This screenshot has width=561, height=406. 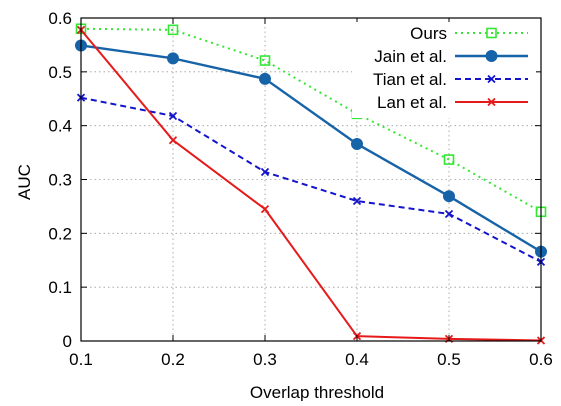 I want to click on legend-item-tian-et-al: Tian et al., so click(x=450, y=79).